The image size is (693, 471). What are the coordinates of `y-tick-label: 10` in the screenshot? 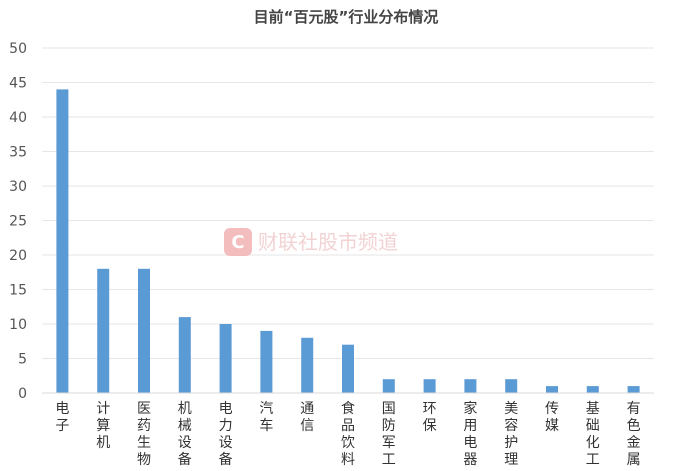 It's located at (18, 325).